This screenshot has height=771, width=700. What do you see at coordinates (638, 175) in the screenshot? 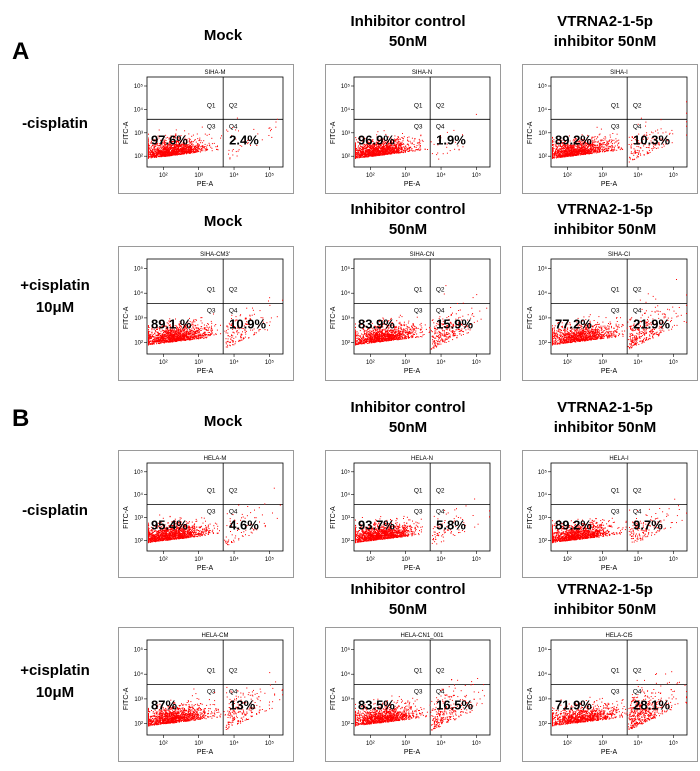
I see `x-tick-label: 10⁴` at bounding box center [638, 175].